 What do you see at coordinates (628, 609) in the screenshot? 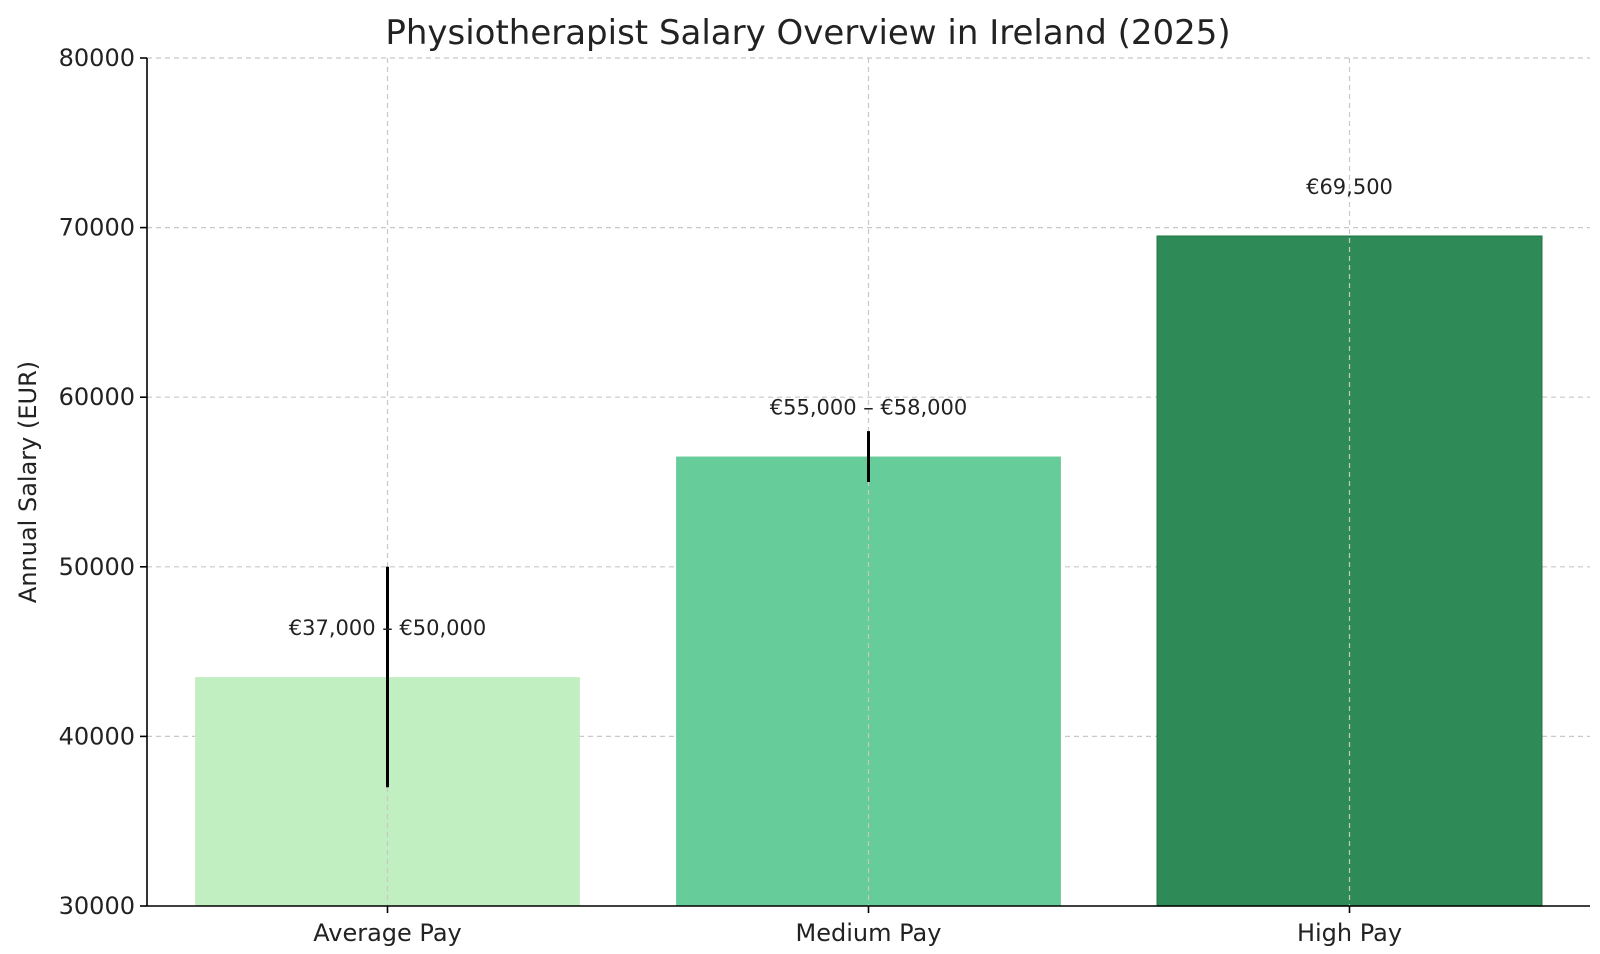
I see `error-bars` at bounding box center [628, 609].